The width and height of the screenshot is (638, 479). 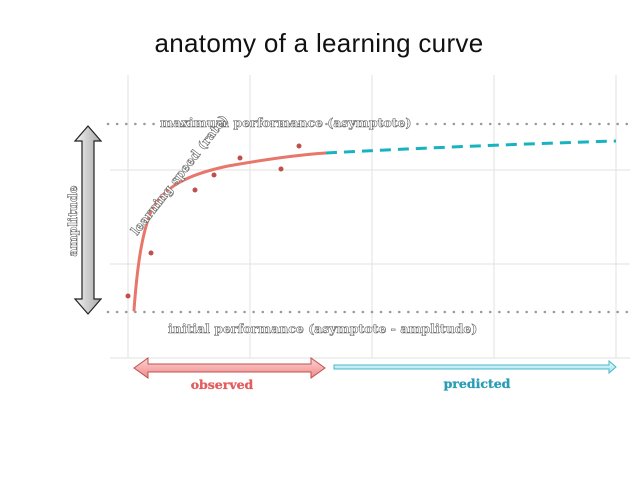 I want to click on amplitude-arrow, so click(x=88, y=220).